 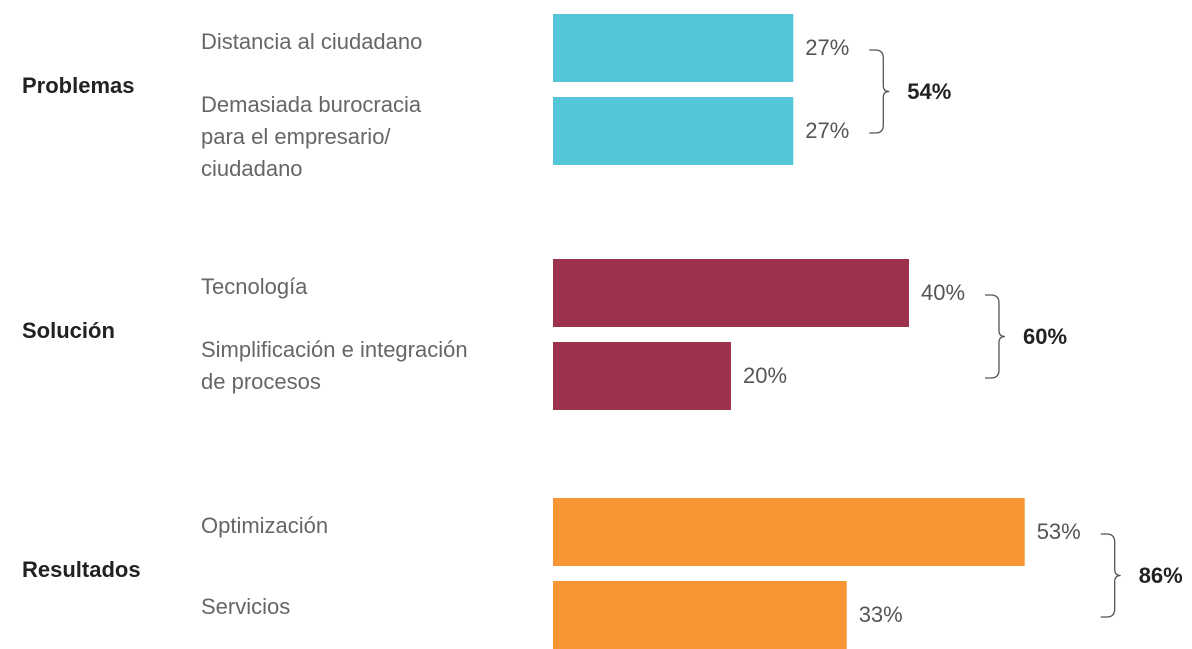 I want to click on value-label: 53%, so click(x=1058, y=531).